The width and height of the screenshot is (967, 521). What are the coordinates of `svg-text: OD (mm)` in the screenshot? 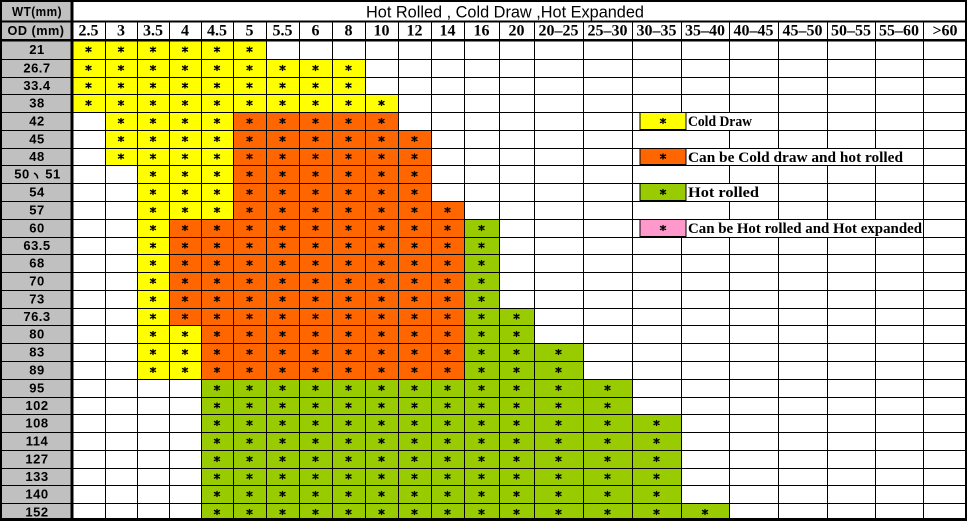 It's located at (36, 30).